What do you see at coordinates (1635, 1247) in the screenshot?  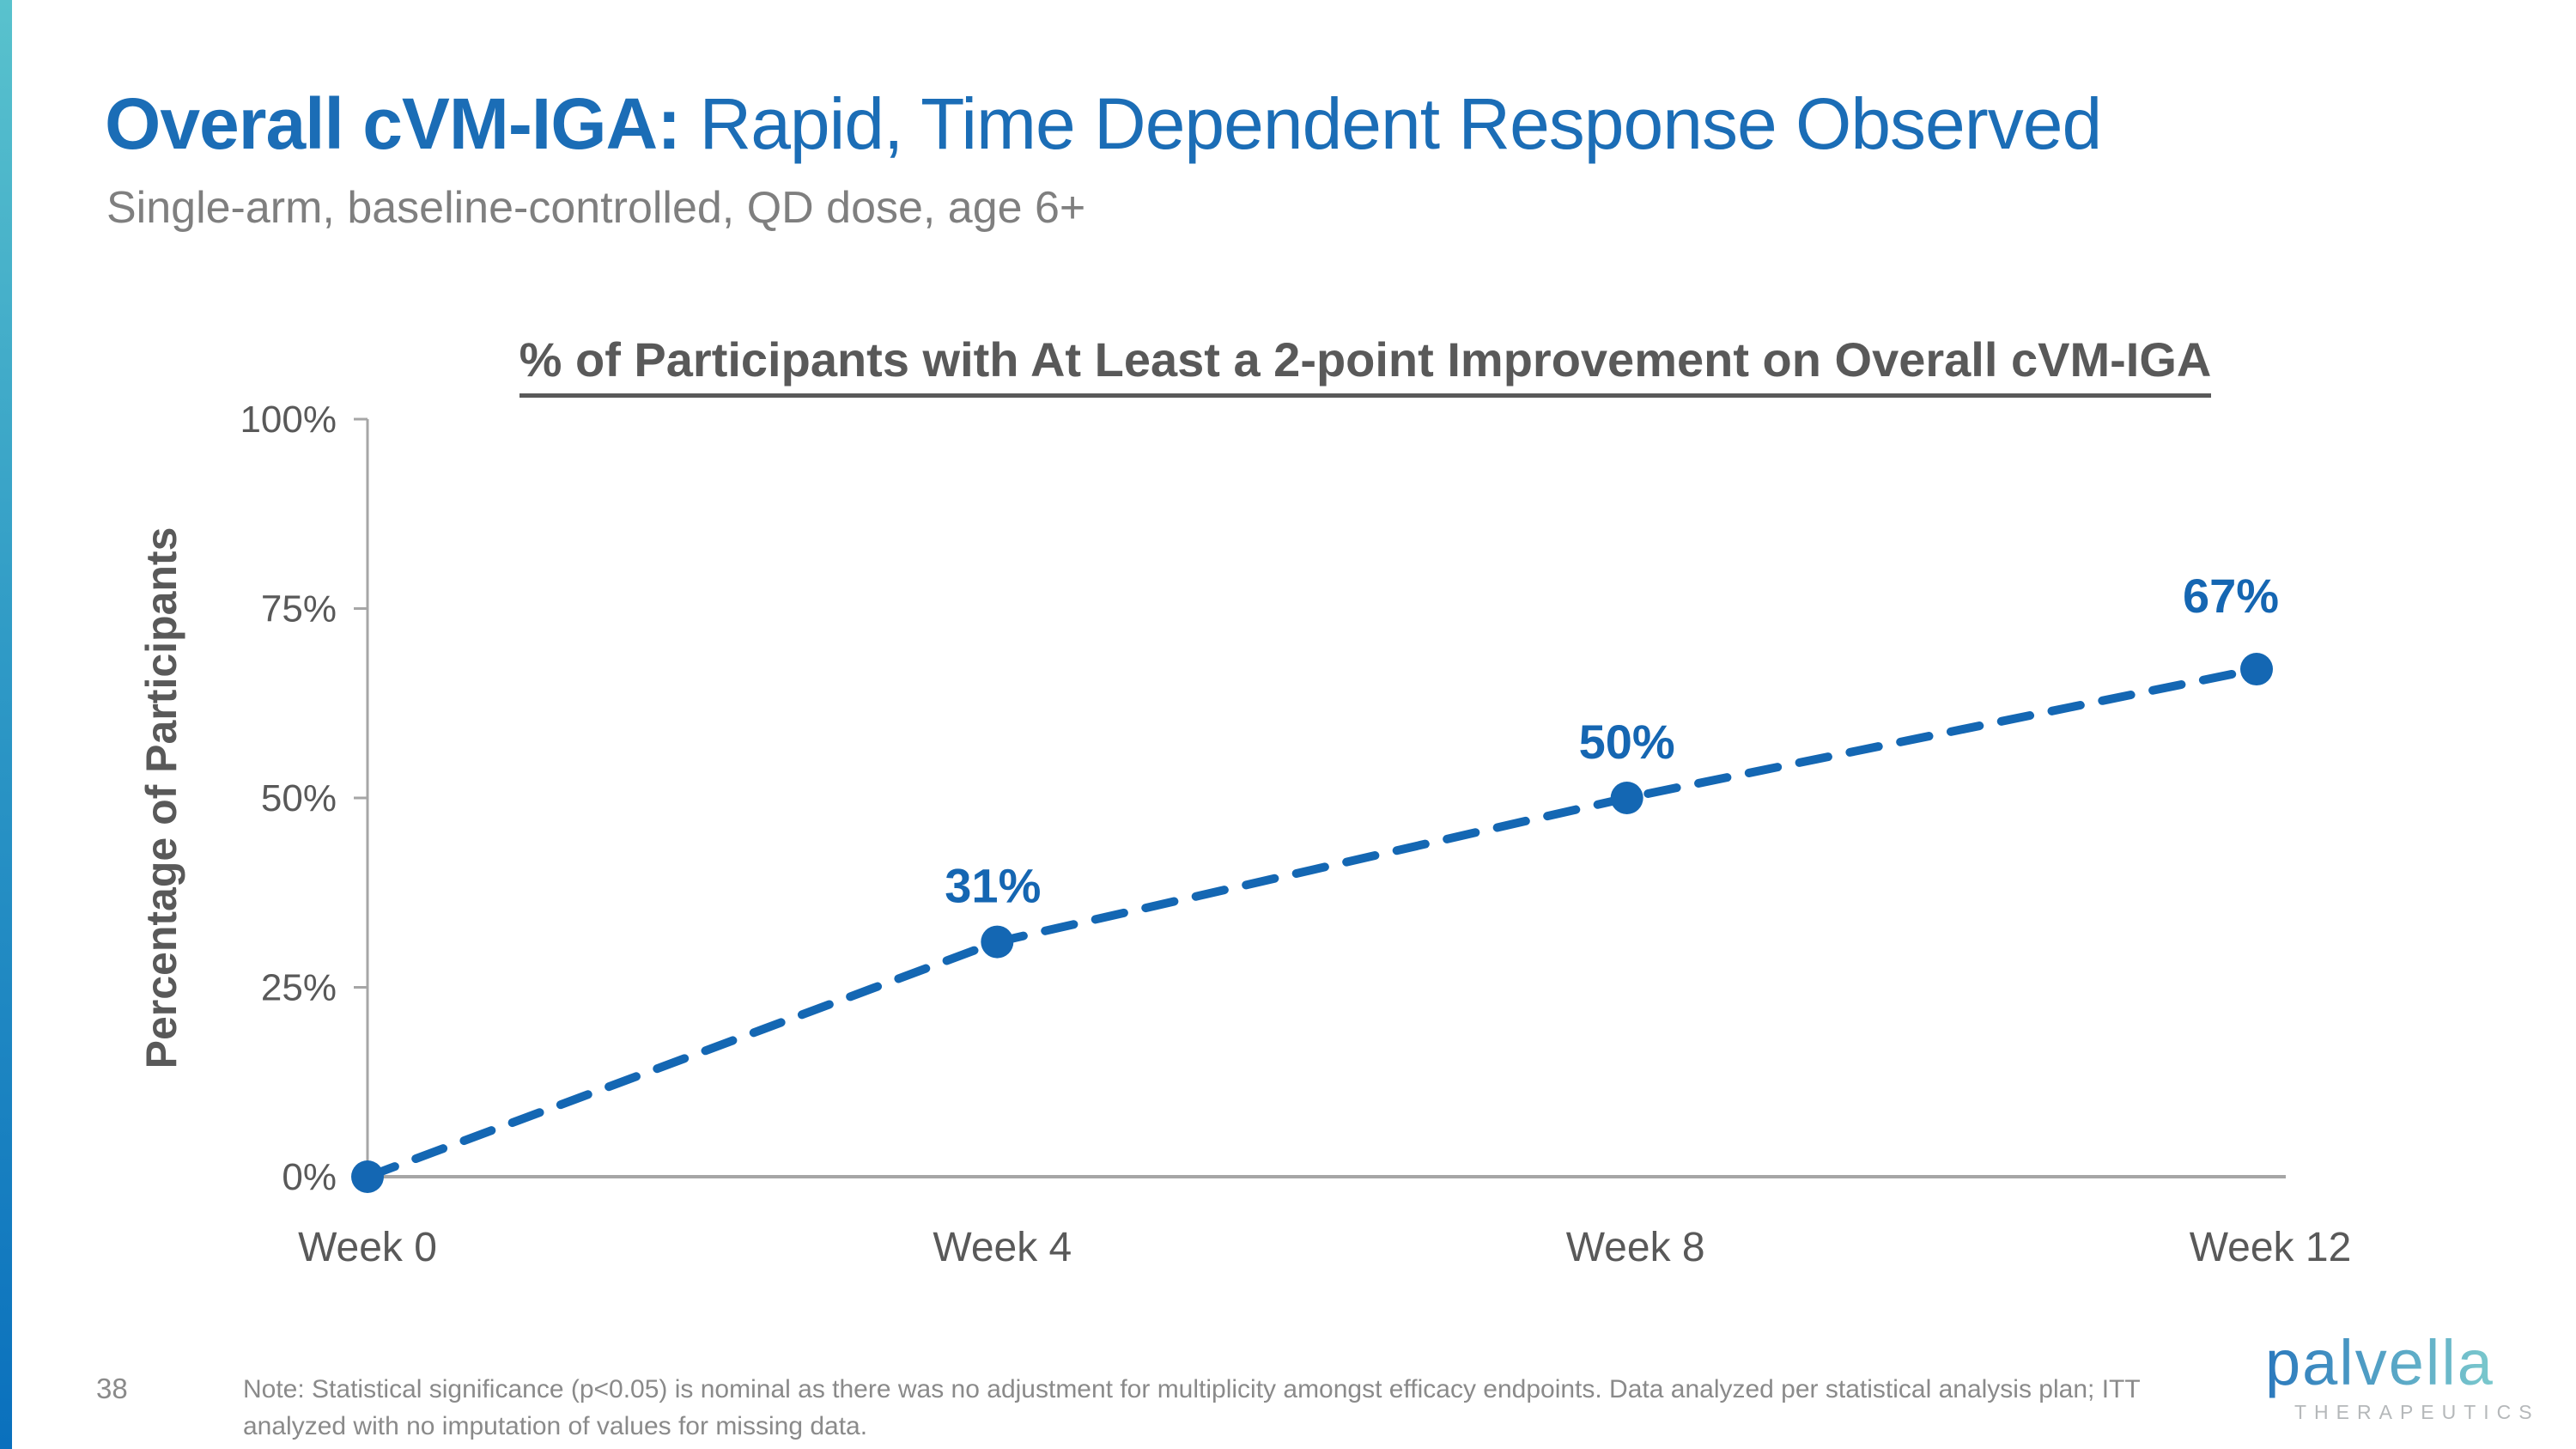 I see `x-axis-tick-label: Week 8` at bounding box center [1635, 1247].